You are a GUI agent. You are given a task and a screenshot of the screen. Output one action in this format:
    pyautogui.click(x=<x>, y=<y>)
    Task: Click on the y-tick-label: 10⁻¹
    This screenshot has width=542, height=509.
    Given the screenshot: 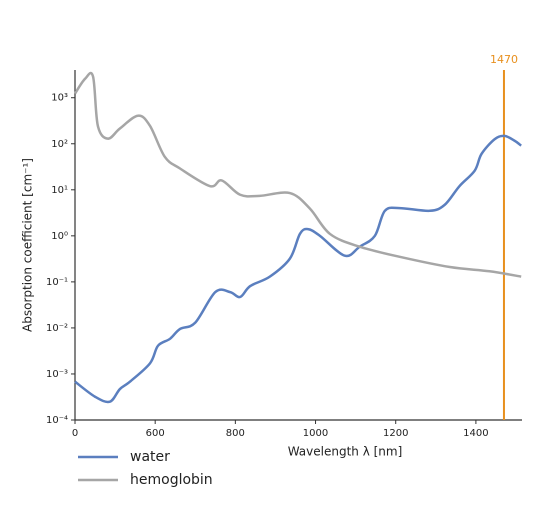 What is the action you would take?
    pyautogui.click(x=57, y=282)
    